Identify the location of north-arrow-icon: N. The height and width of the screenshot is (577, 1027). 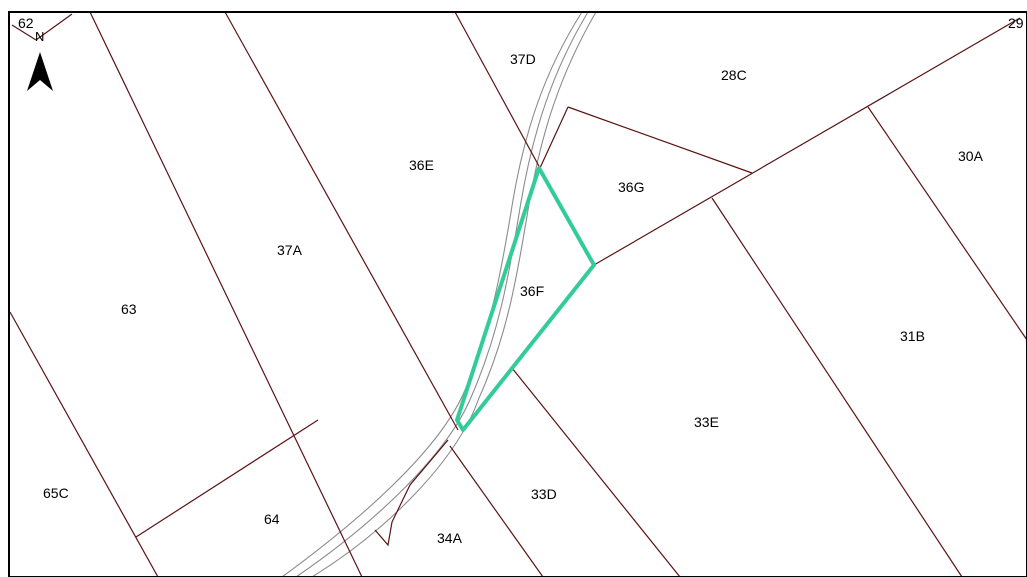
(40, 60).